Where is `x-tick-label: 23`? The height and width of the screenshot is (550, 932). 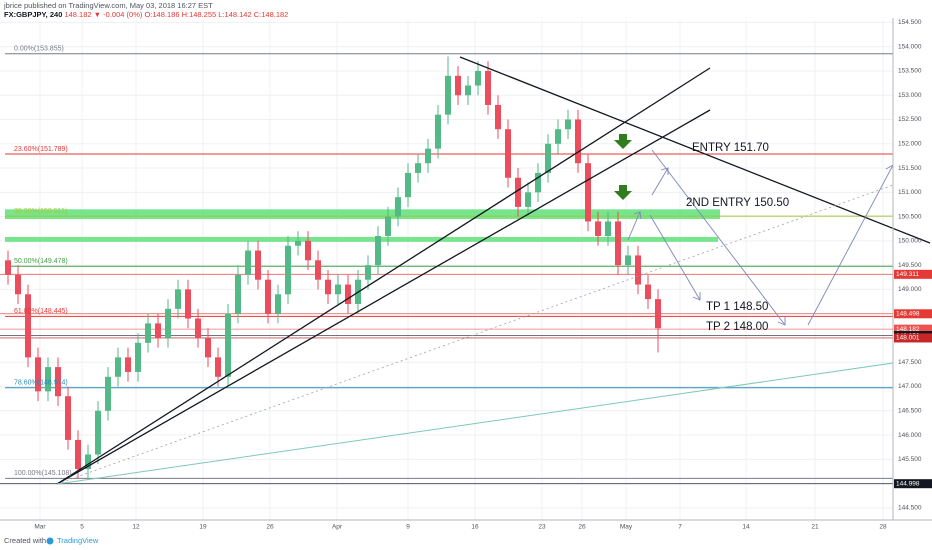
x-tick-label: 23 is located at coordinates (542, 527).